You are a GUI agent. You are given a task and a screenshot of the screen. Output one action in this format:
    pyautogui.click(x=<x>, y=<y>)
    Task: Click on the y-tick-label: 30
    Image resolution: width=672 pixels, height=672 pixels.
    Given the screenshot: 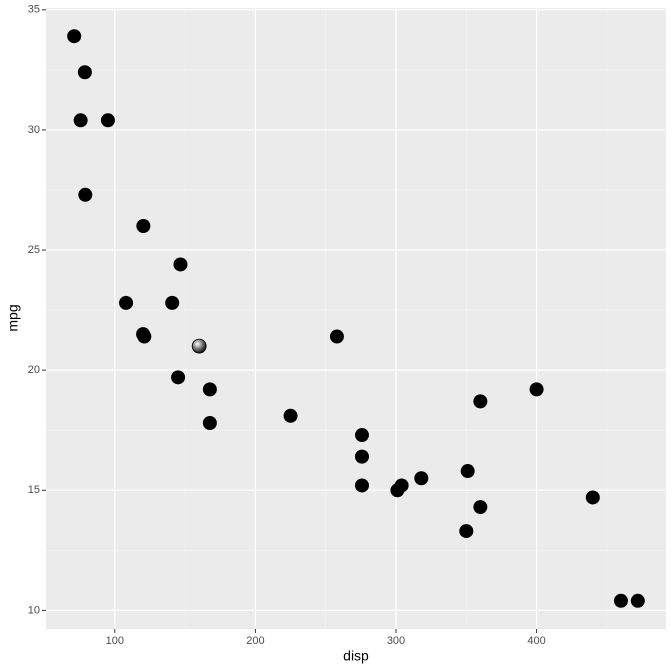 What is the action you would take?
    pyautogui.click(x=34, y=130)
    